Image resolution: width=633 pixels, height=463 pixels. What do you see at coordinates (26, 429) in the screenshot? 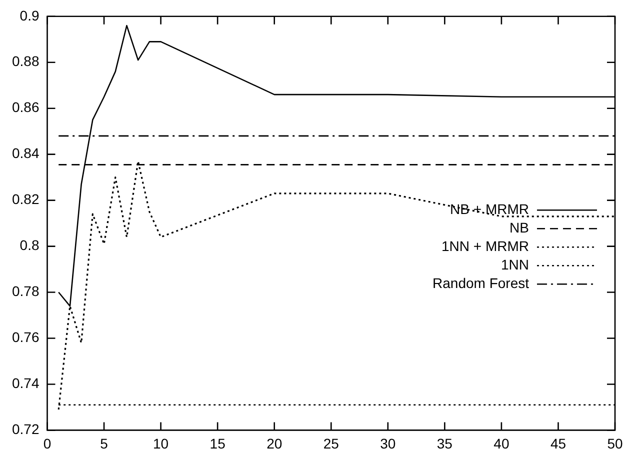
I see `y-tick-label: 0.72` at bounding box center [26, 429].